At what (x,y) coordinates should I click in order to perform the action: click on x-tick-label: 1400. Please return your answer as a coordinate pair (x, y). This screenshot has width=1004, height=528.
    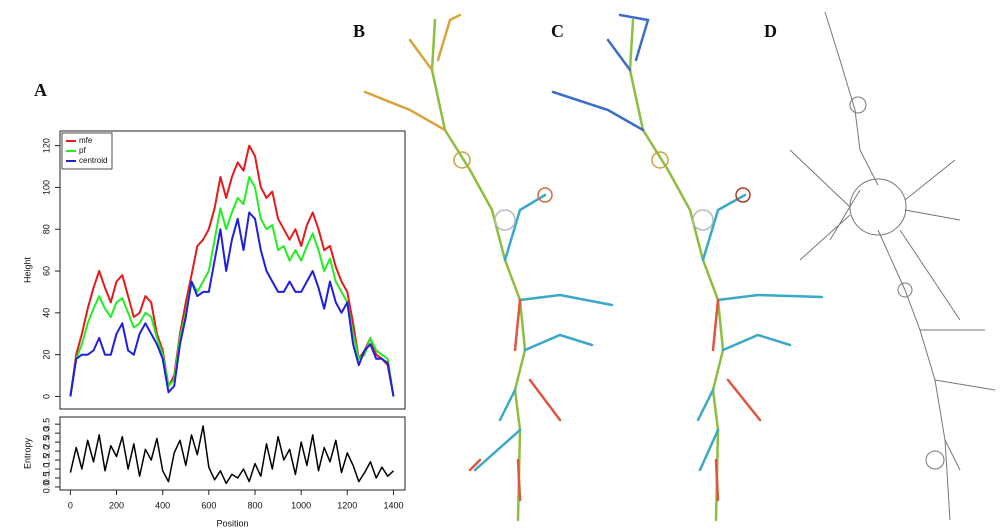
    Looking at the image, I should click on (393, 505).